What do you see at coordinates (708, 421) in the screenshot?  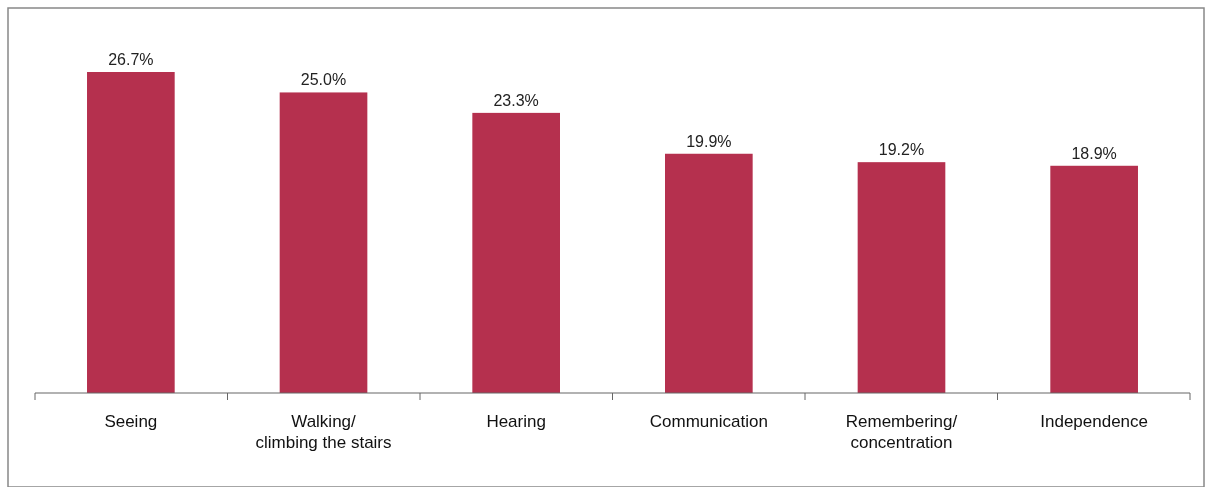 I see `x-tick-label: Communication` at bounding box center [708, 421].